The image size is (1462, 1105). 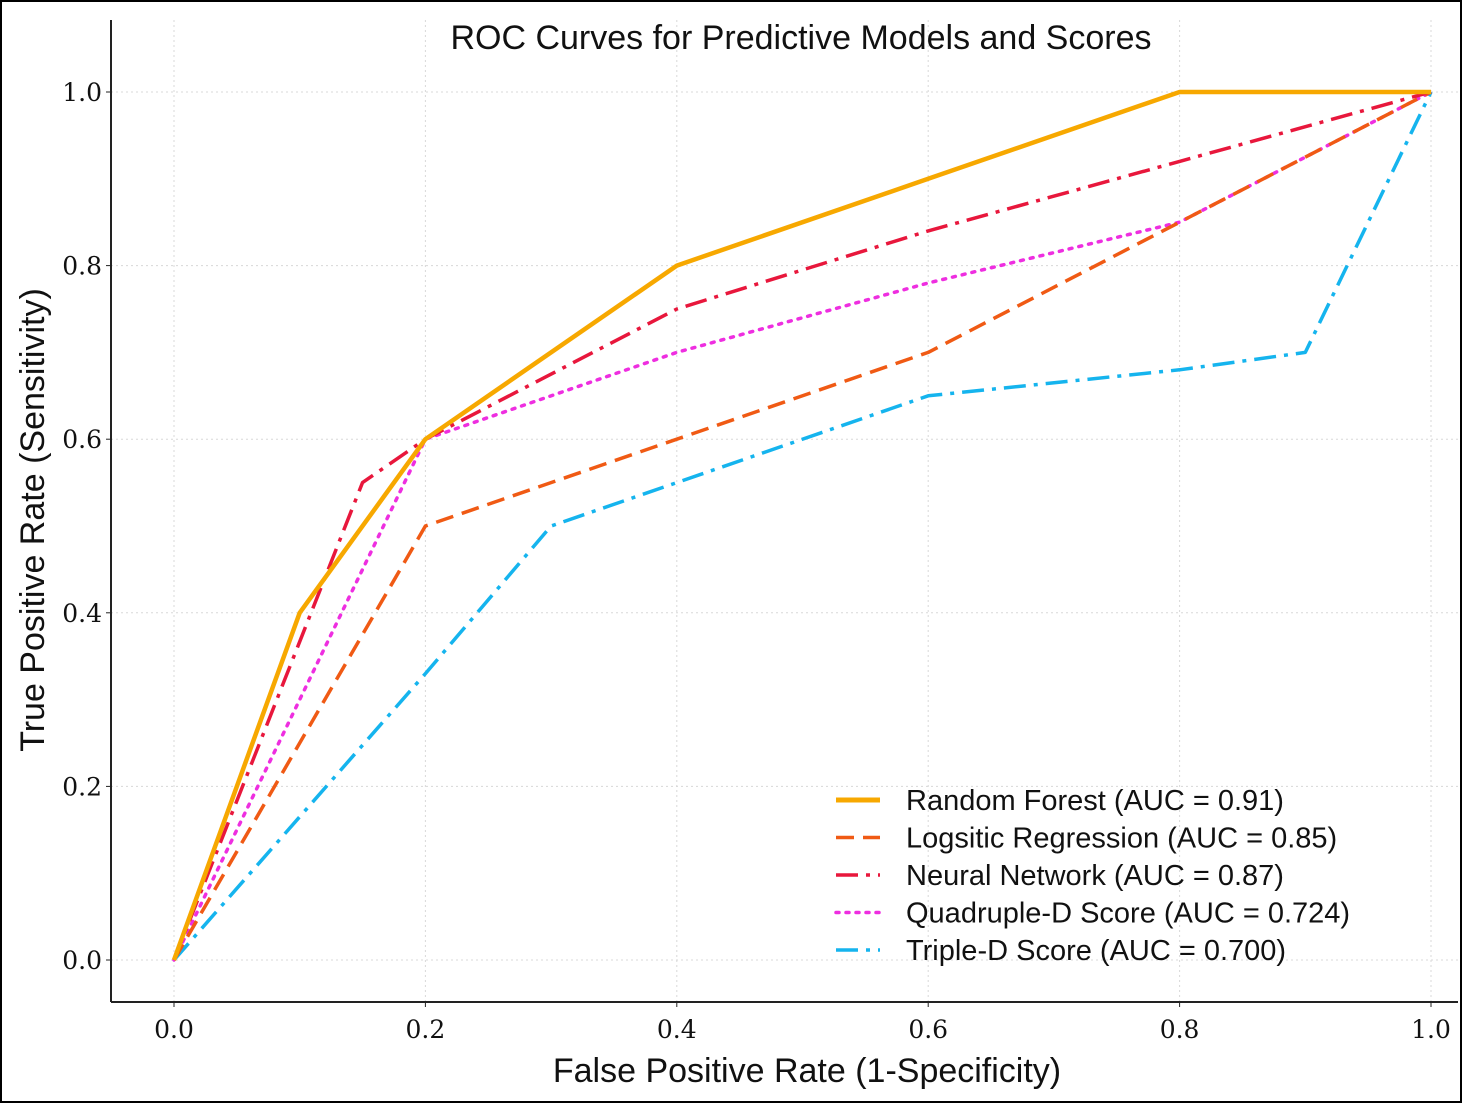 I want to click on x-tick-label: 0.4, so click(x=677, y=1029).